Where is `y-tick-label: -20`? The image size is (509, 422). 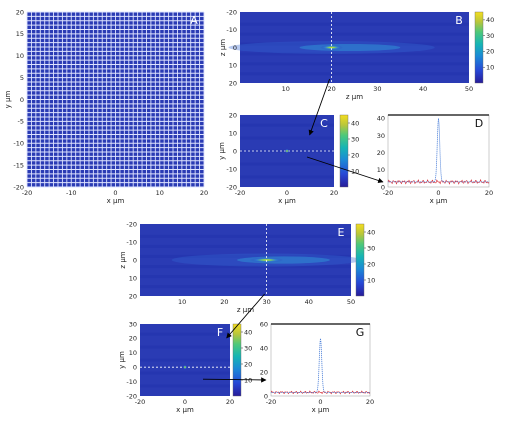 y-tick-label: -20 is located at coordinates (231, 12).